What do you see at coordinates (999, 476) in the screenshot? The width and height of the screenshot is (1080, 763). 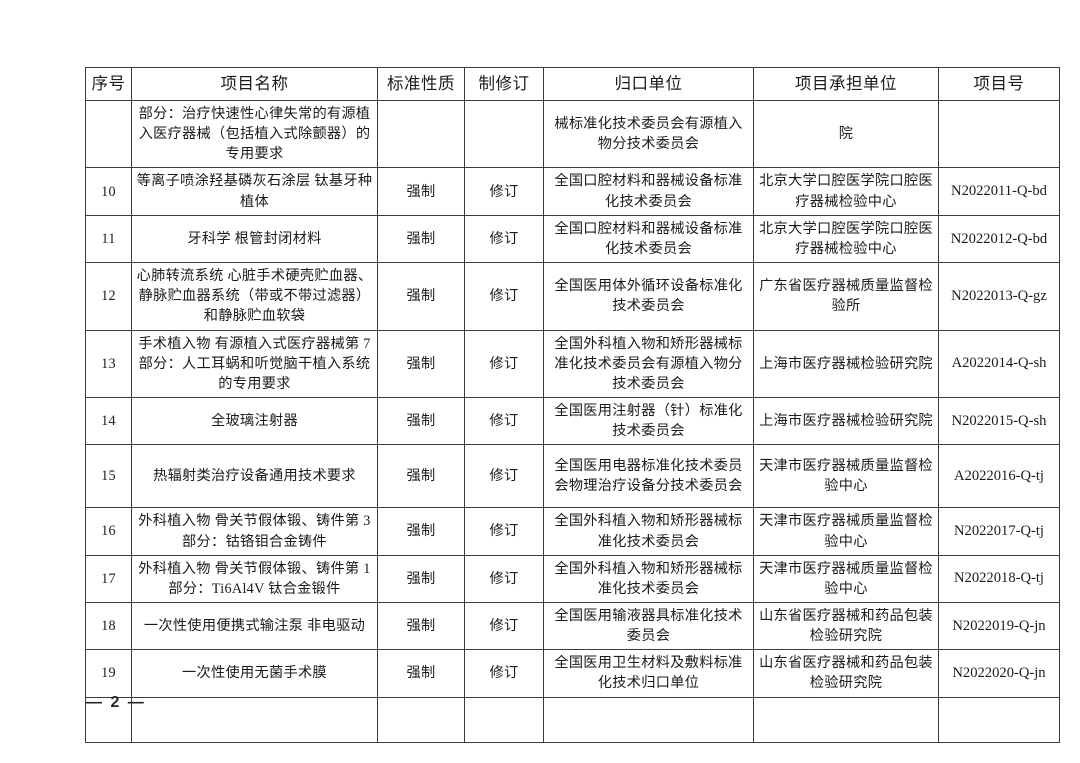 I see `cell-code: A2022016-Q-tj` at bounding box center [999, 476].